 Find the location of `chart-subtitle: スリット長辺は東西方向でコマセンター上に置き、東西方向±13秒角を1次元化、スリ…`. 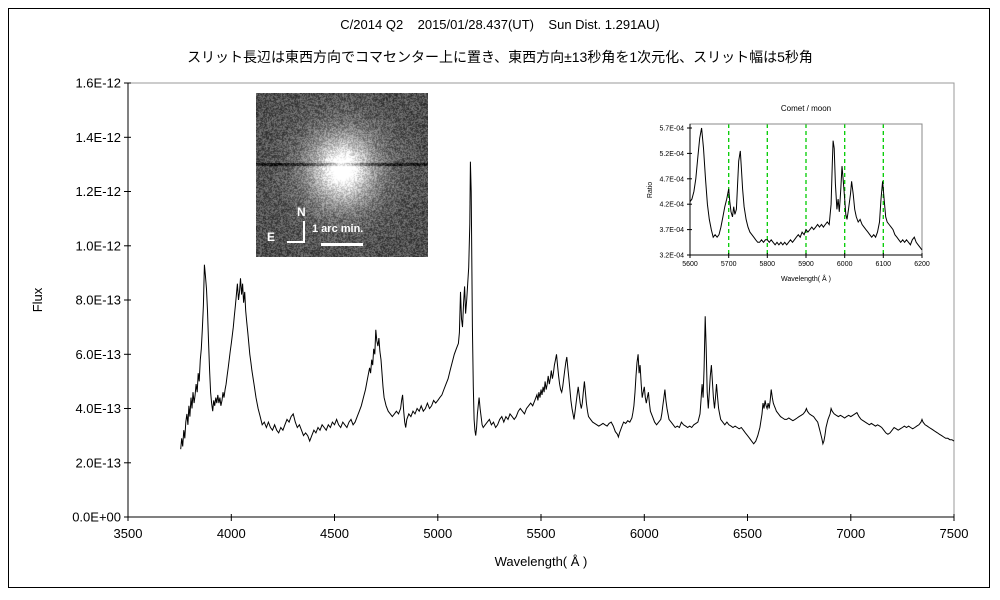

chart-subtitle: スリット長辺は東西方向でコマセンター上に置き、東西方向±13秒角を1次元化、スリ… is located at coordinates (500, 57).